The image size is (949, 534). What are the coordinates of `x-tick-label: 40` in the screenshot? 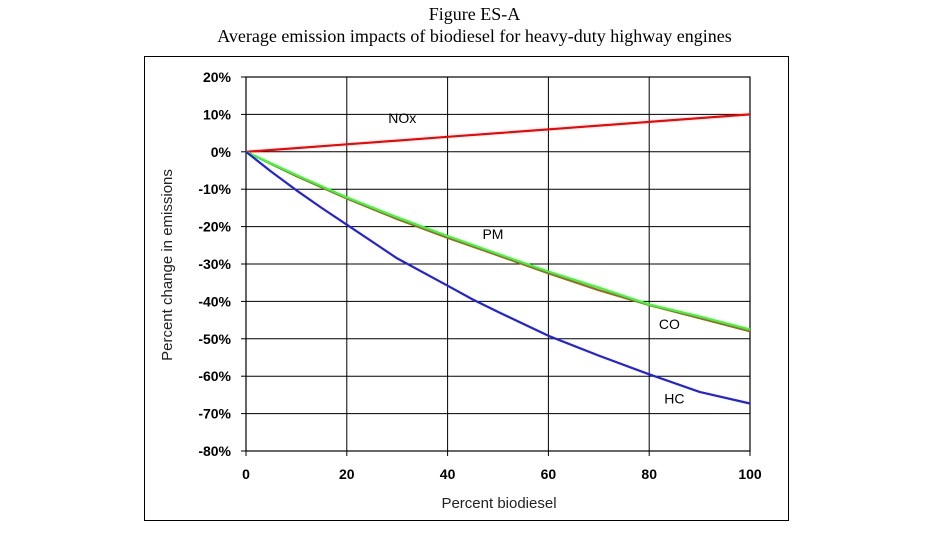 It's located at (448, 474).